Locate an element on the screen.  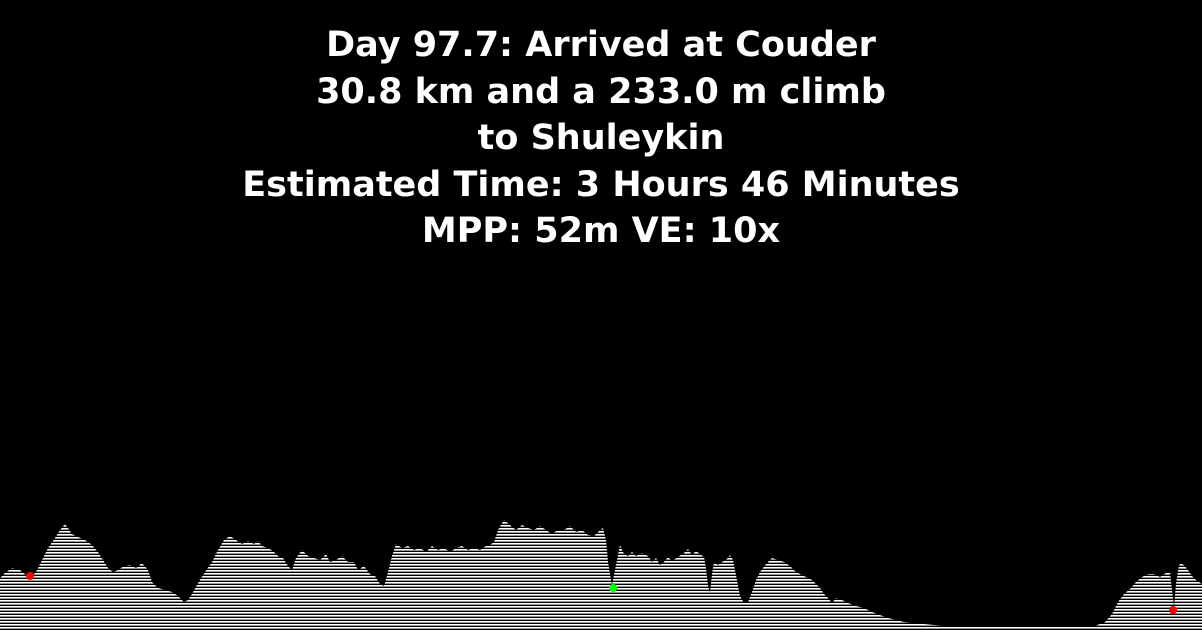
start-marker is located at coordinates (30, 576).